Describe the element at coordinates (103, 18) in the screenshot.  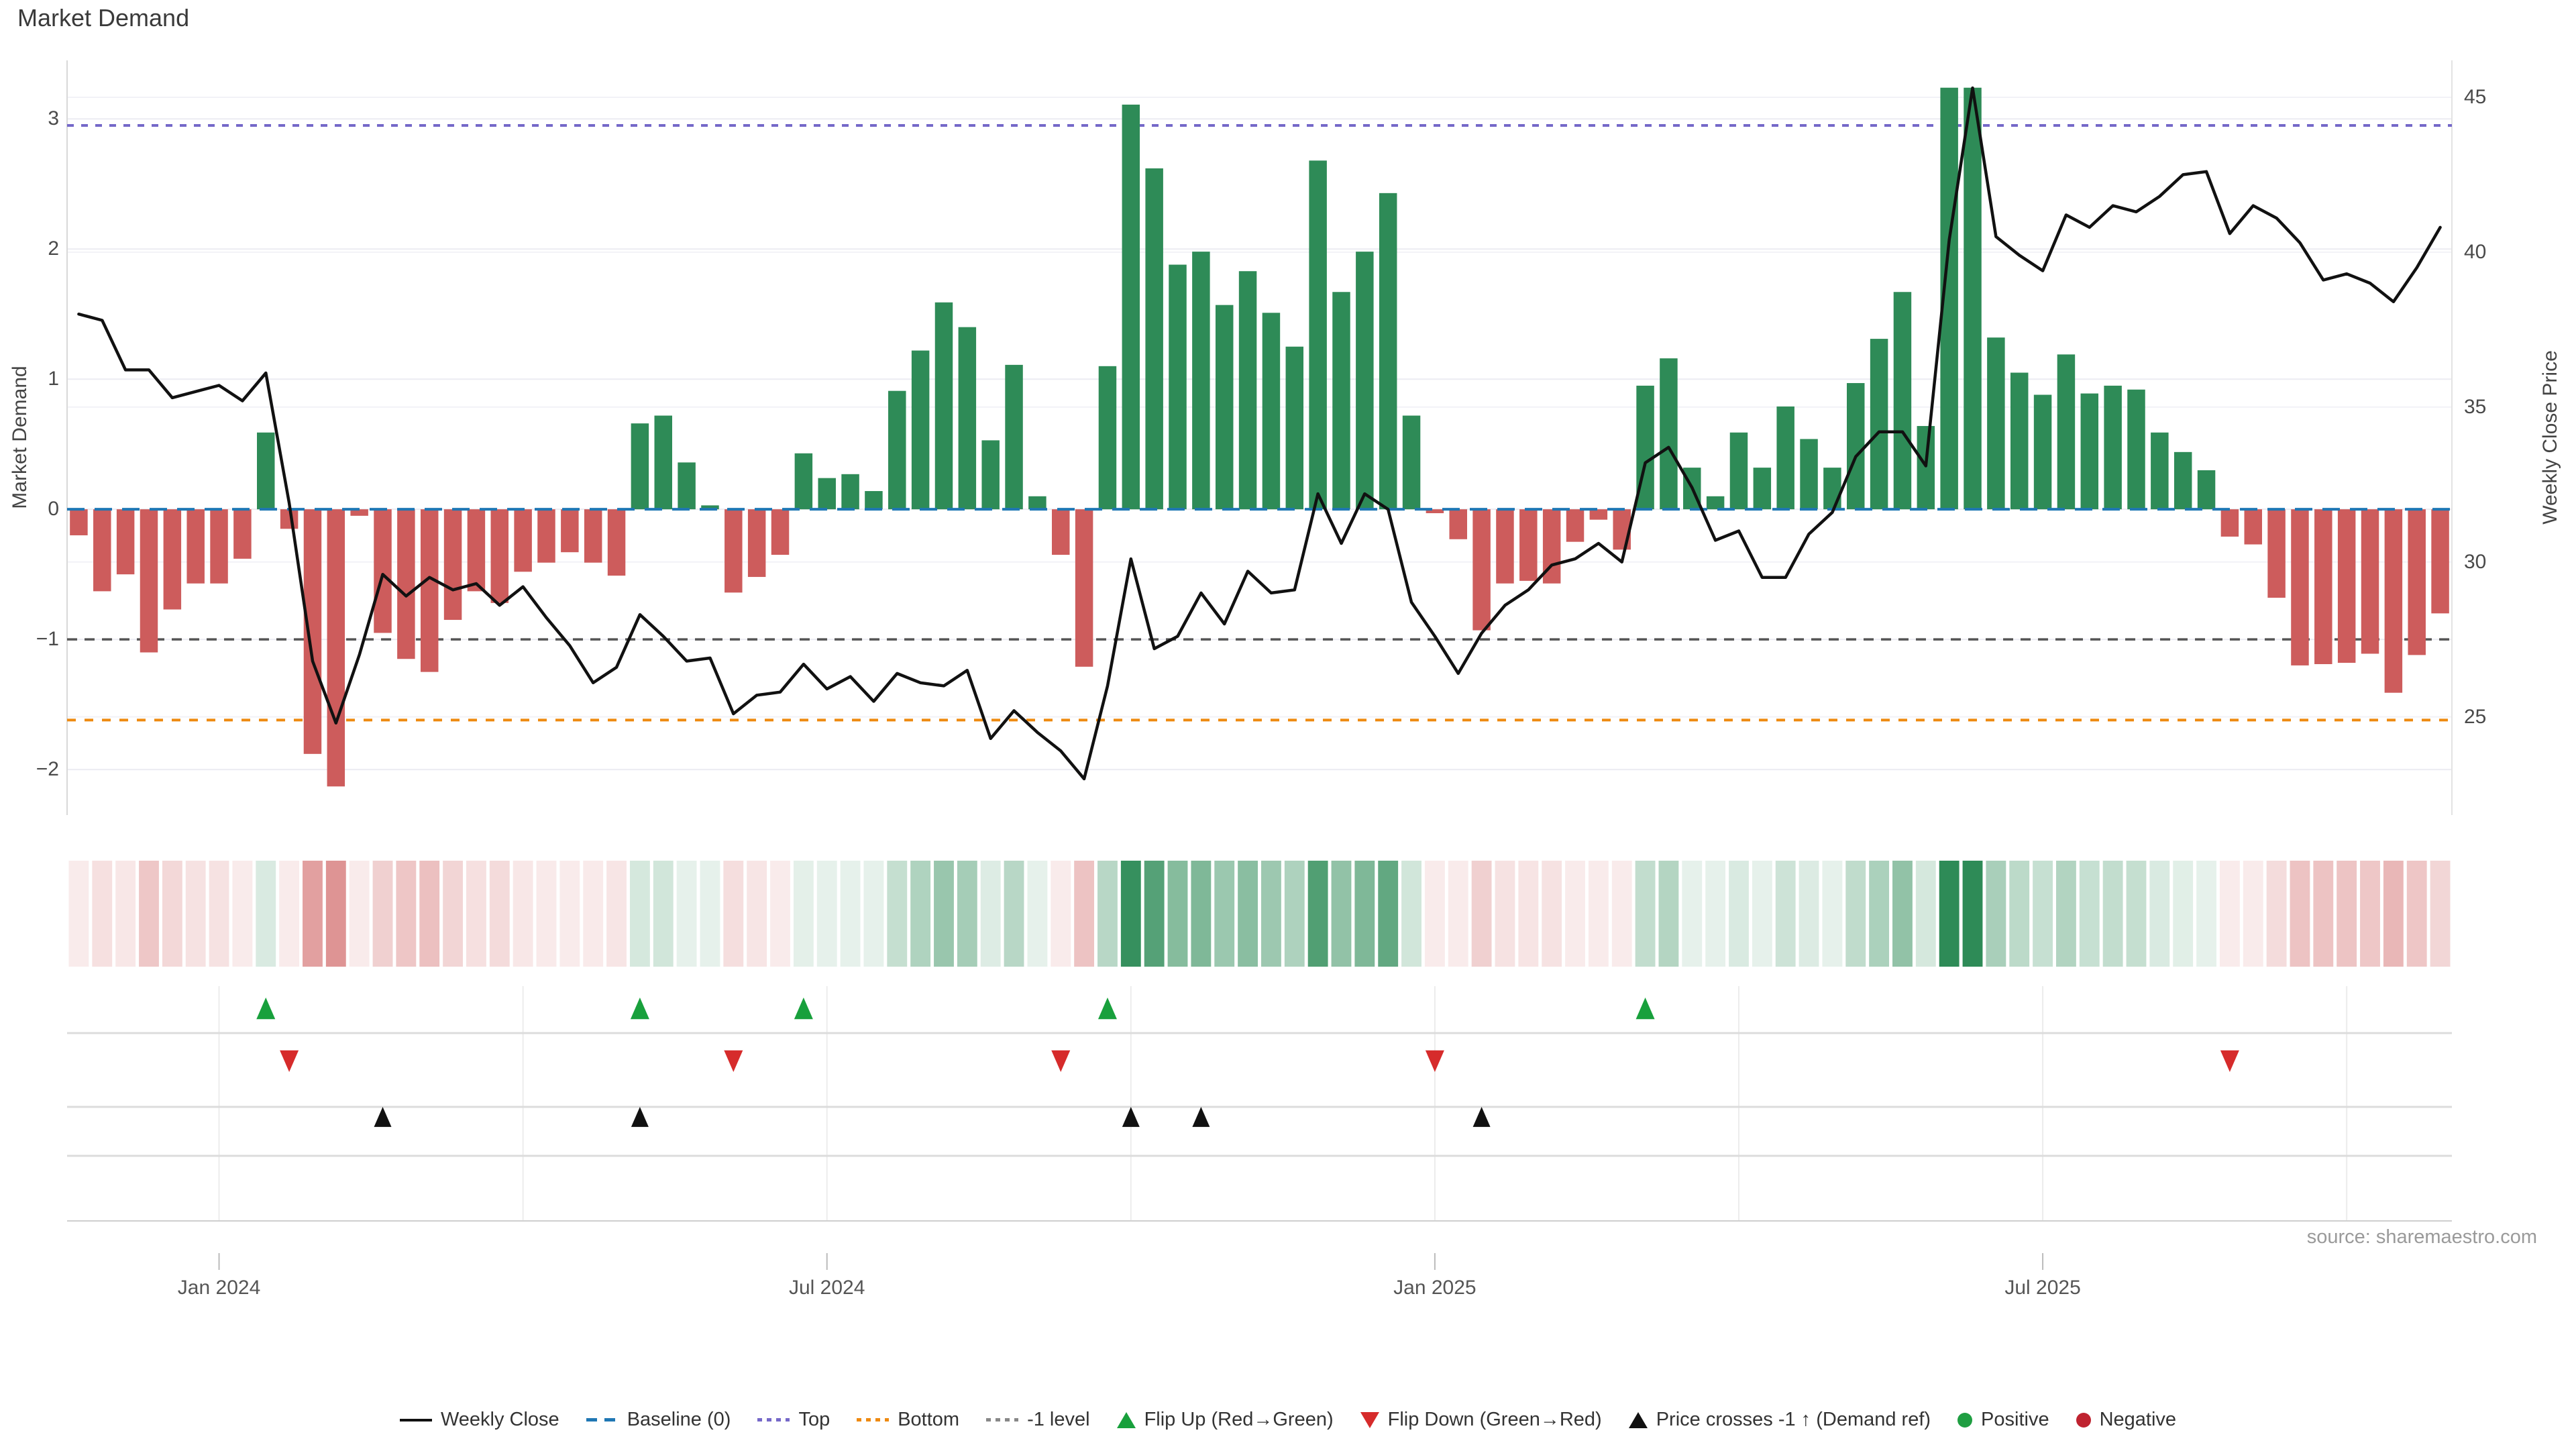
I see `page-title: Market Demand` at that location.